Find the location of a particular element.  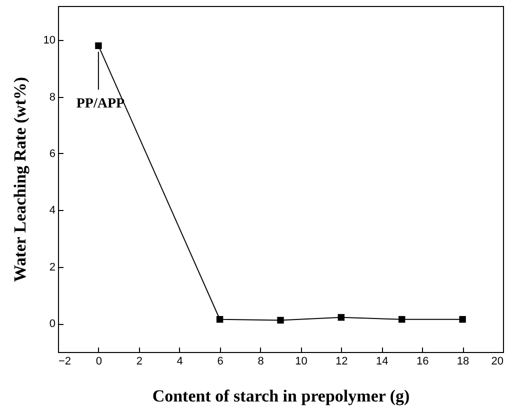

y-axis-title: Water Leaching Rate (wt%) is located at coordinates (20, 179).